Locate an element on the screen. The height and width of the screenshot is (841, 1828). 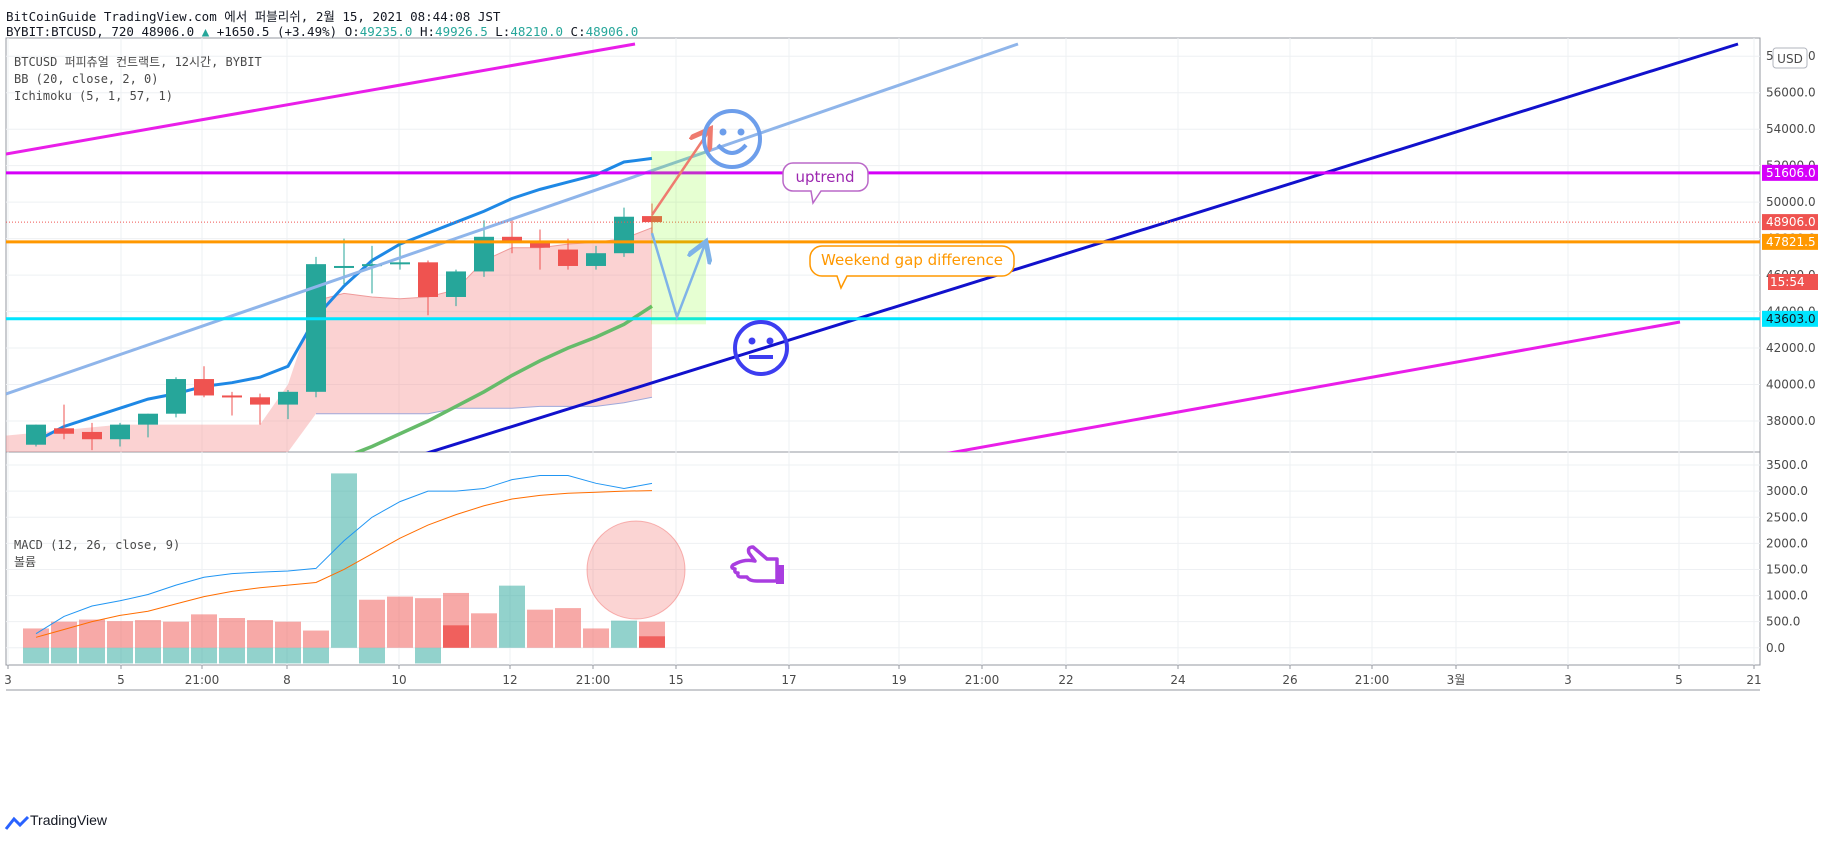
y-tick-label: 50000.0 is located at coordinates (1791, 202).